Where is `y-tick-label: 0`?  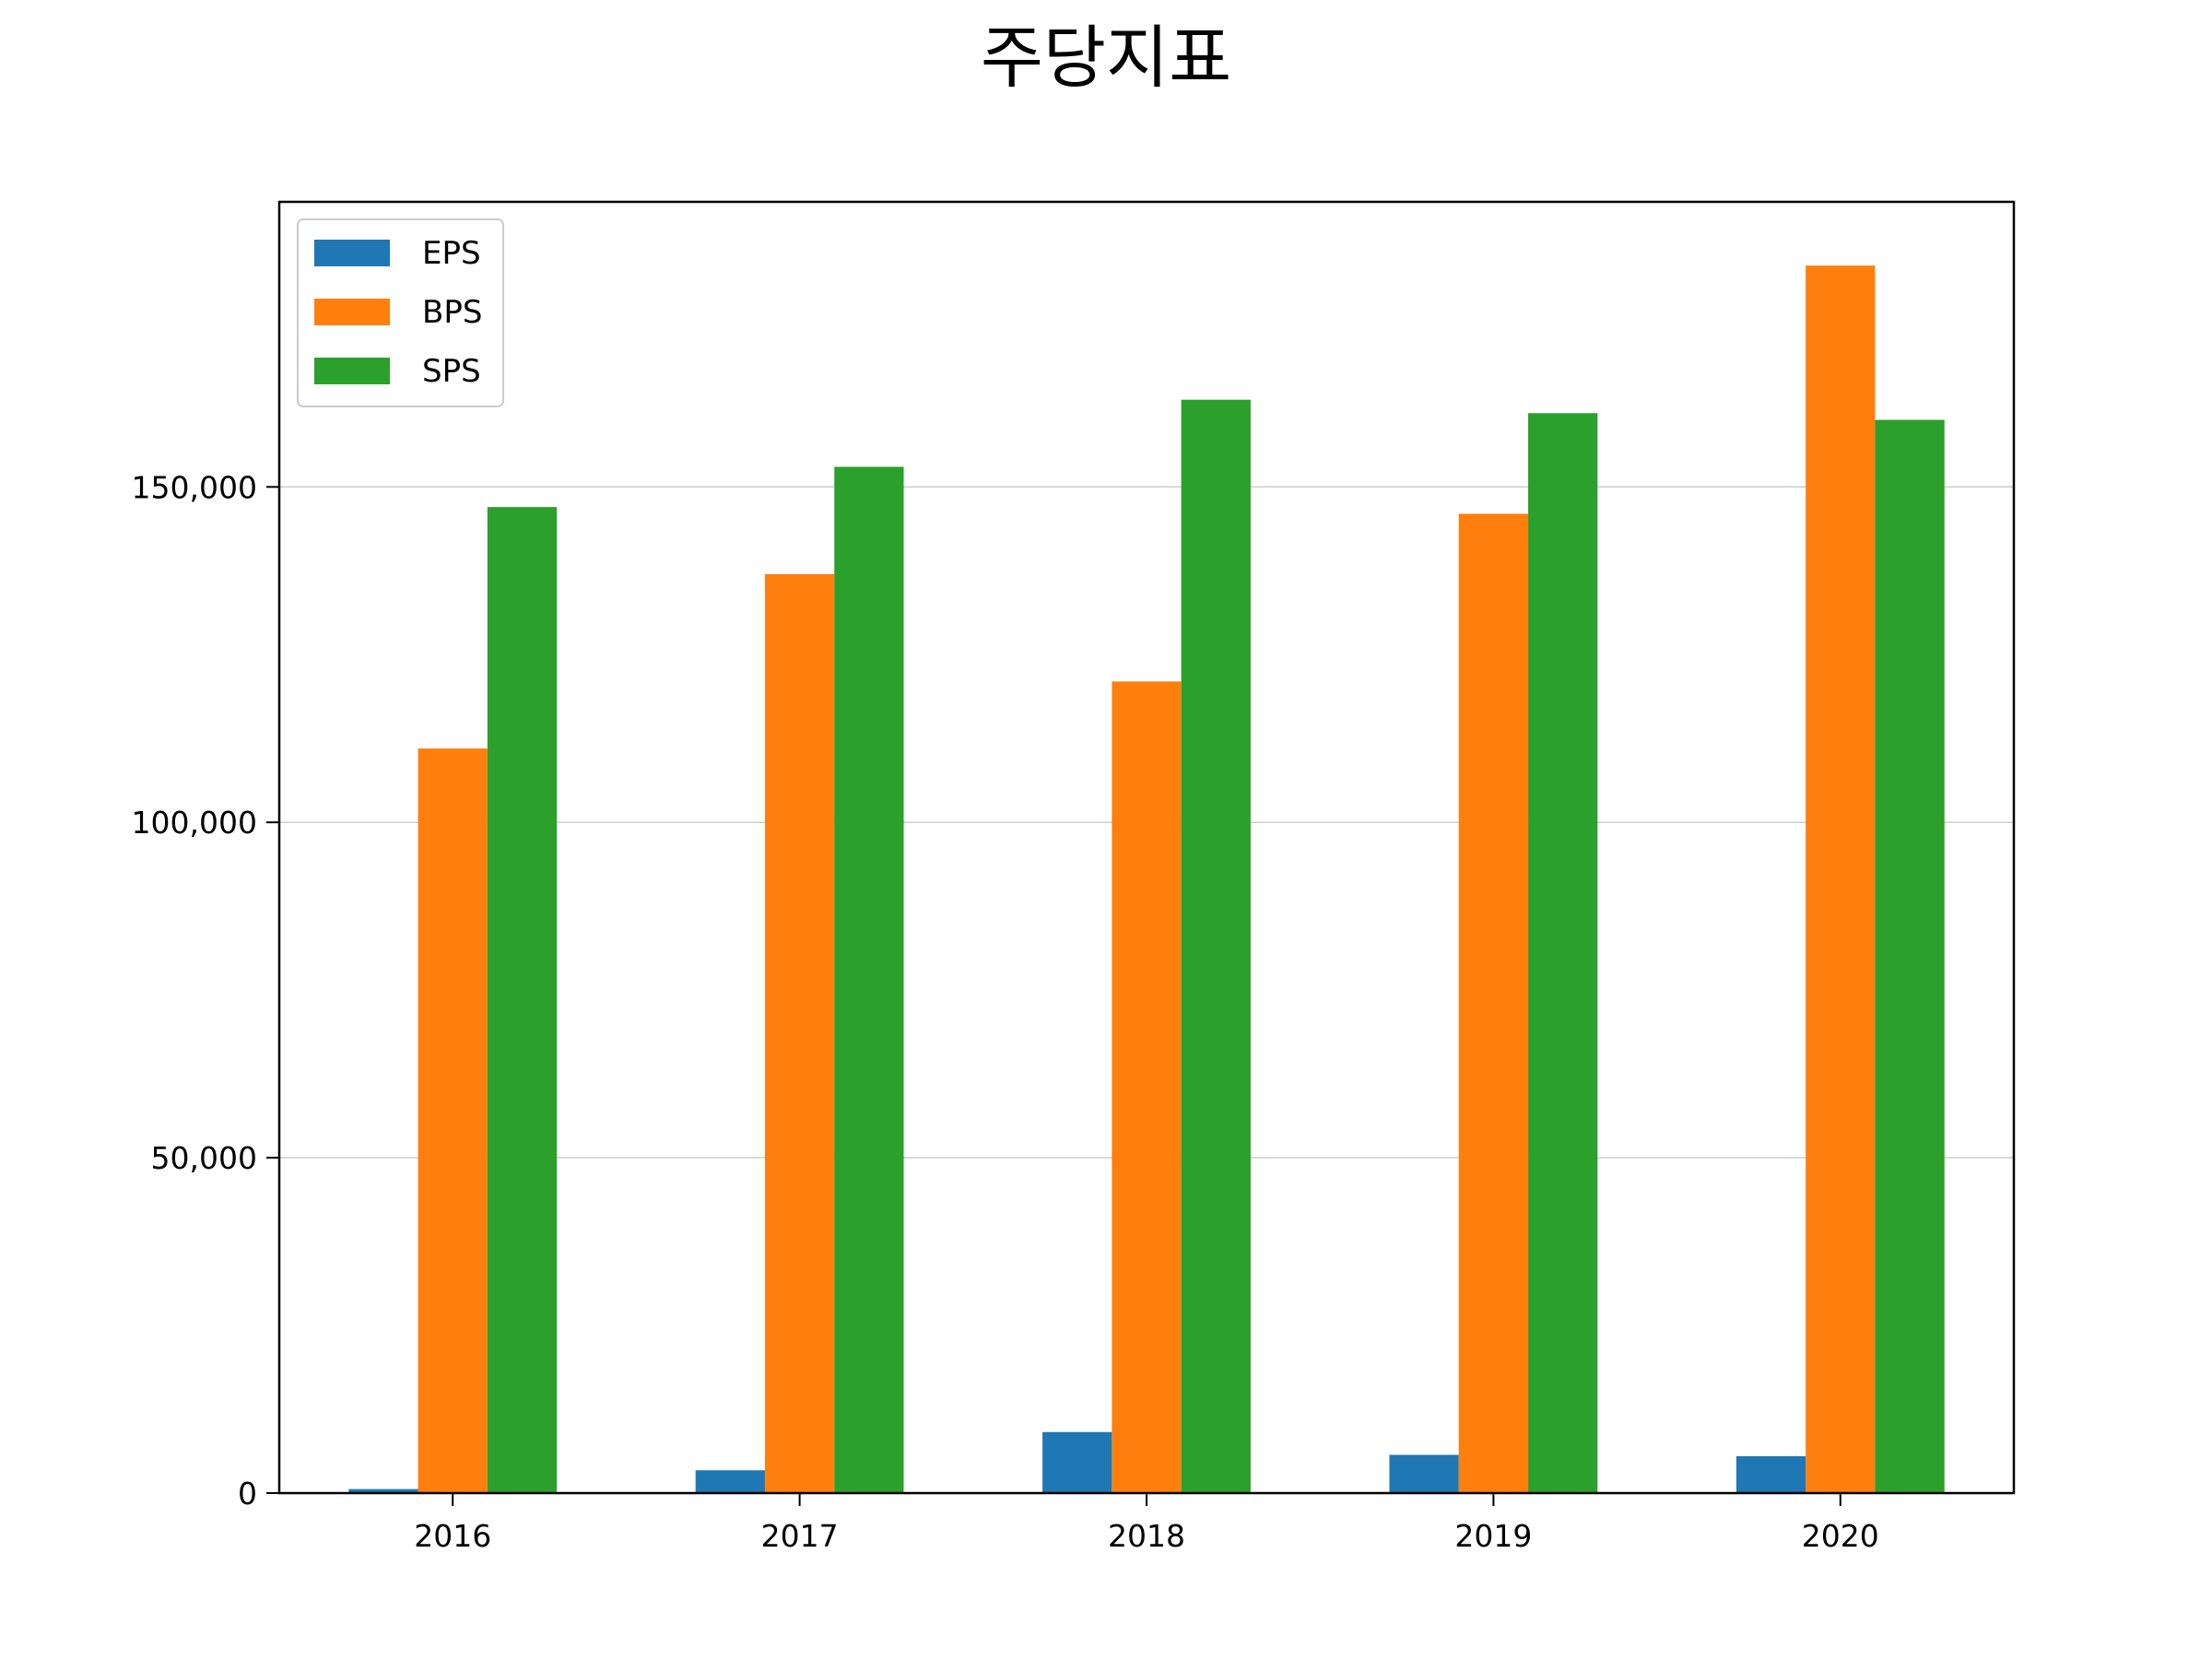
y-tick-label: 0 is located at coordinates (247, 1494).